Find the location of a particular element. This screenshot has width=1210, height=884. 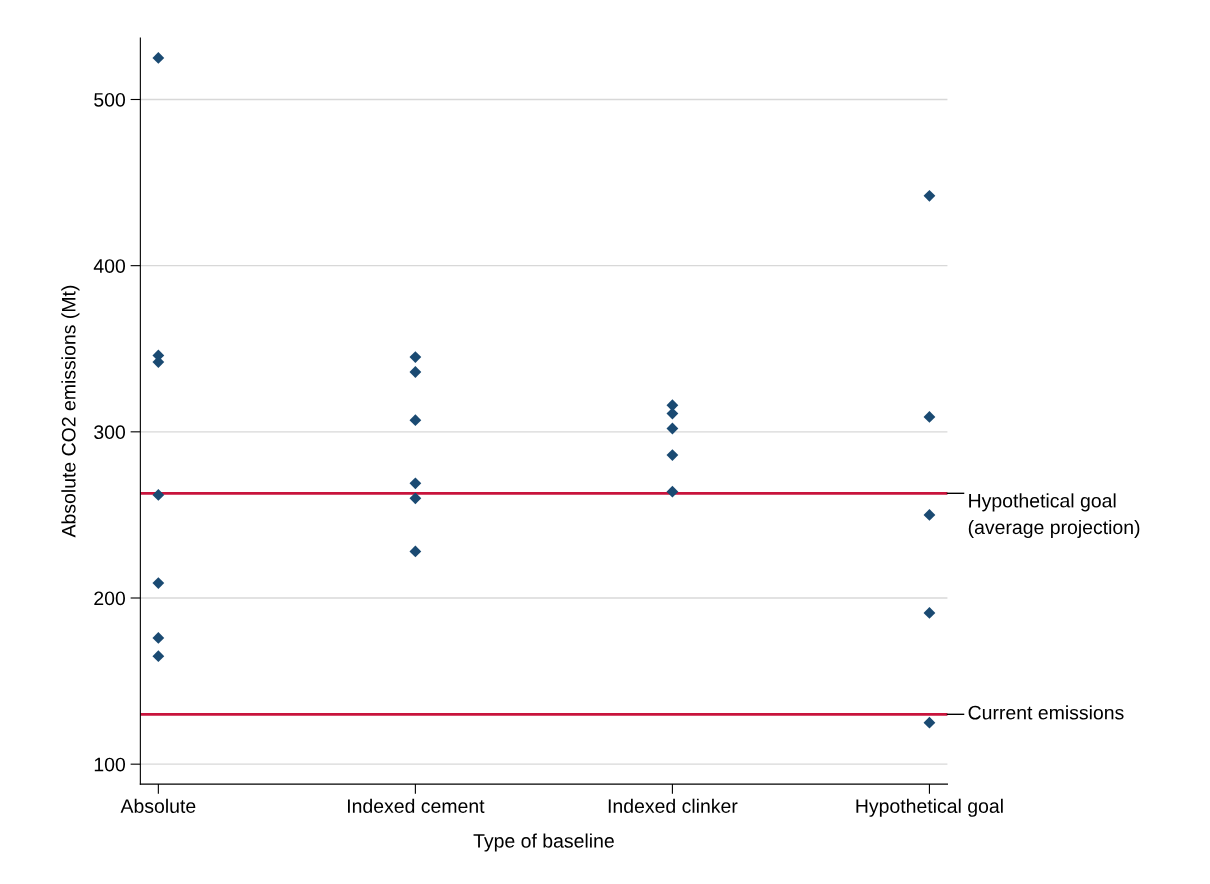

y-tick-label: 400 is located at coordinates (109, 266).